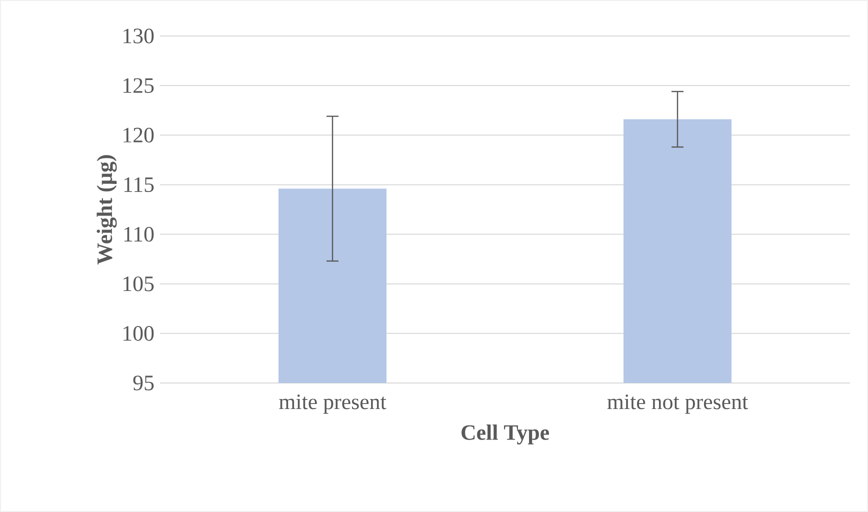 The width and height of the screenshot is (868, 512). What do you see at coordinates (139, 135) in the screenshot?
I see `y-tick-label: 120` at bounding box center [139, 135].